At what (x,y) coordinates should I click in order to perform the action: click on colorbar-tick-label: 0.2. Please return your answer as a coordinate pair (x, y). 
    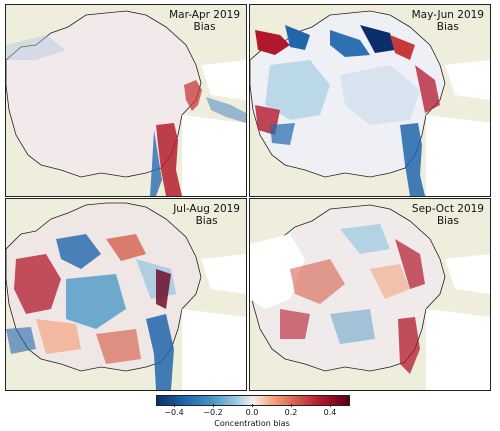
    Looking at the image, I should click on (291, 412).